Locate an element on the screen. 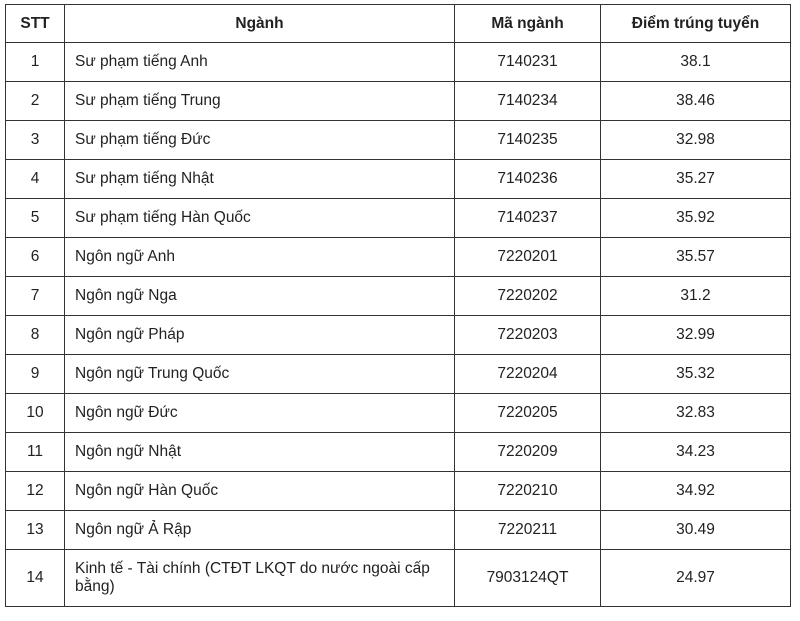 The height and width of the screenshot is (621, 800). table-row: 10 Ngôn ngữ Đức 7220205 32.83 is located at coordinates (398, 413).